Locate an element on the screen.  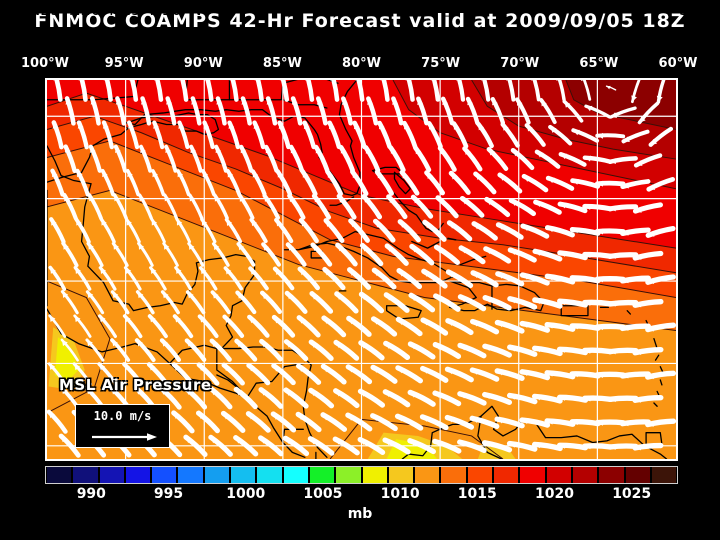
lon-tick-label: 100°W is located at coordinates (45, 63).